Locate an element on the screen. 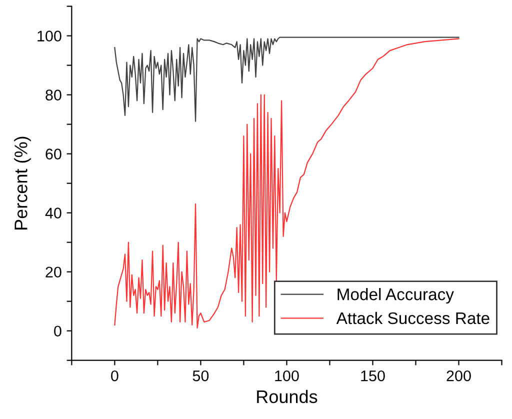 The height and width of the screenshot is (419, 512). x-axis-title: Rounds is located at coordinates (287, 397).